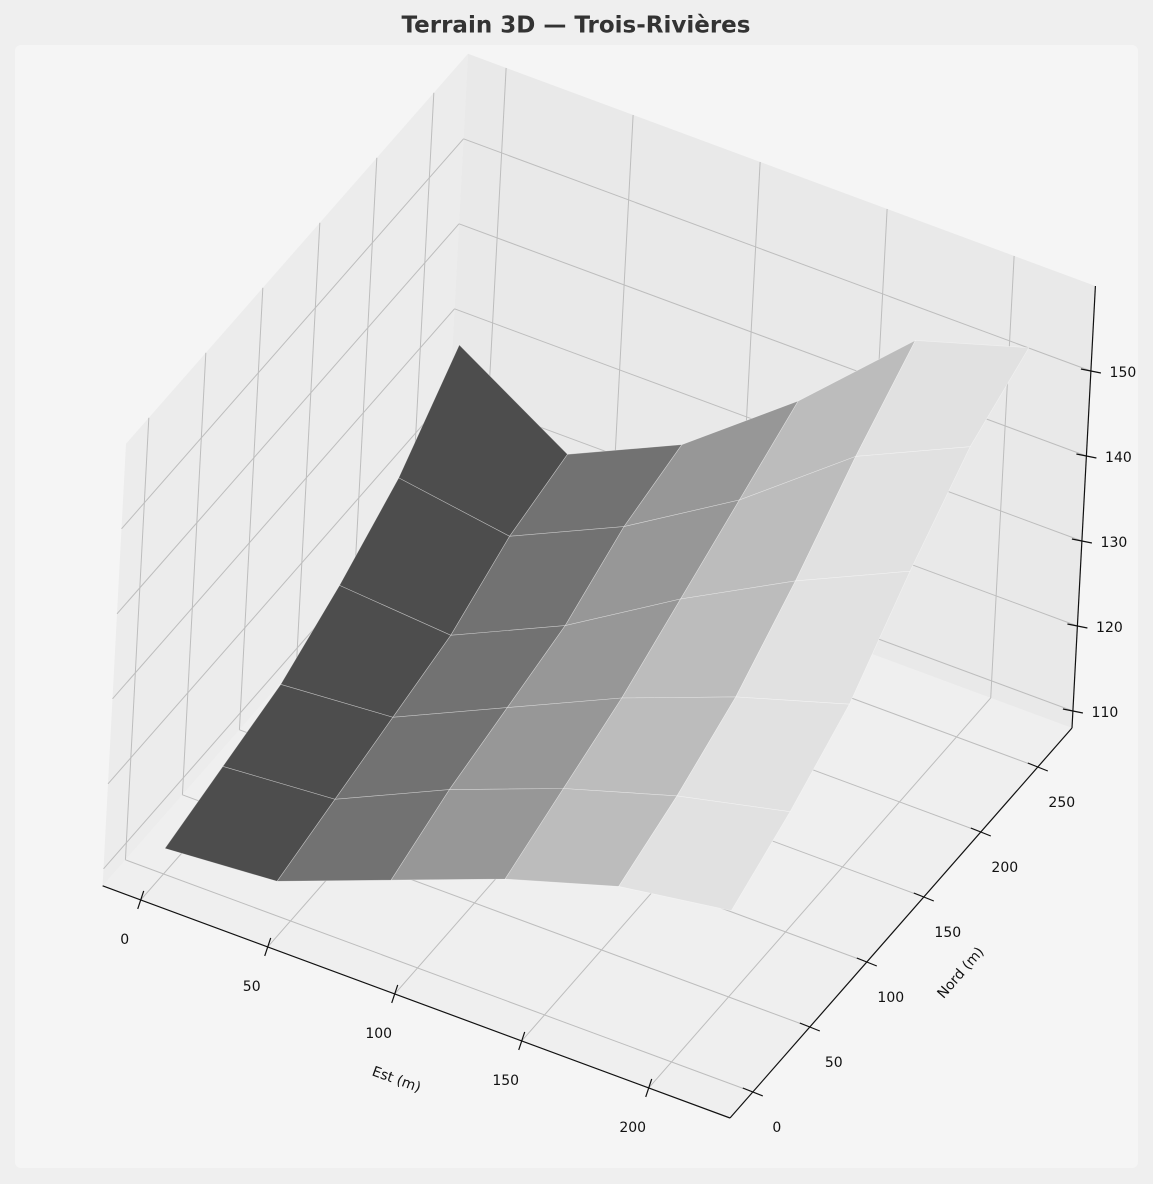  I want to click on x-tick-label: 200, so click(632, 1128).